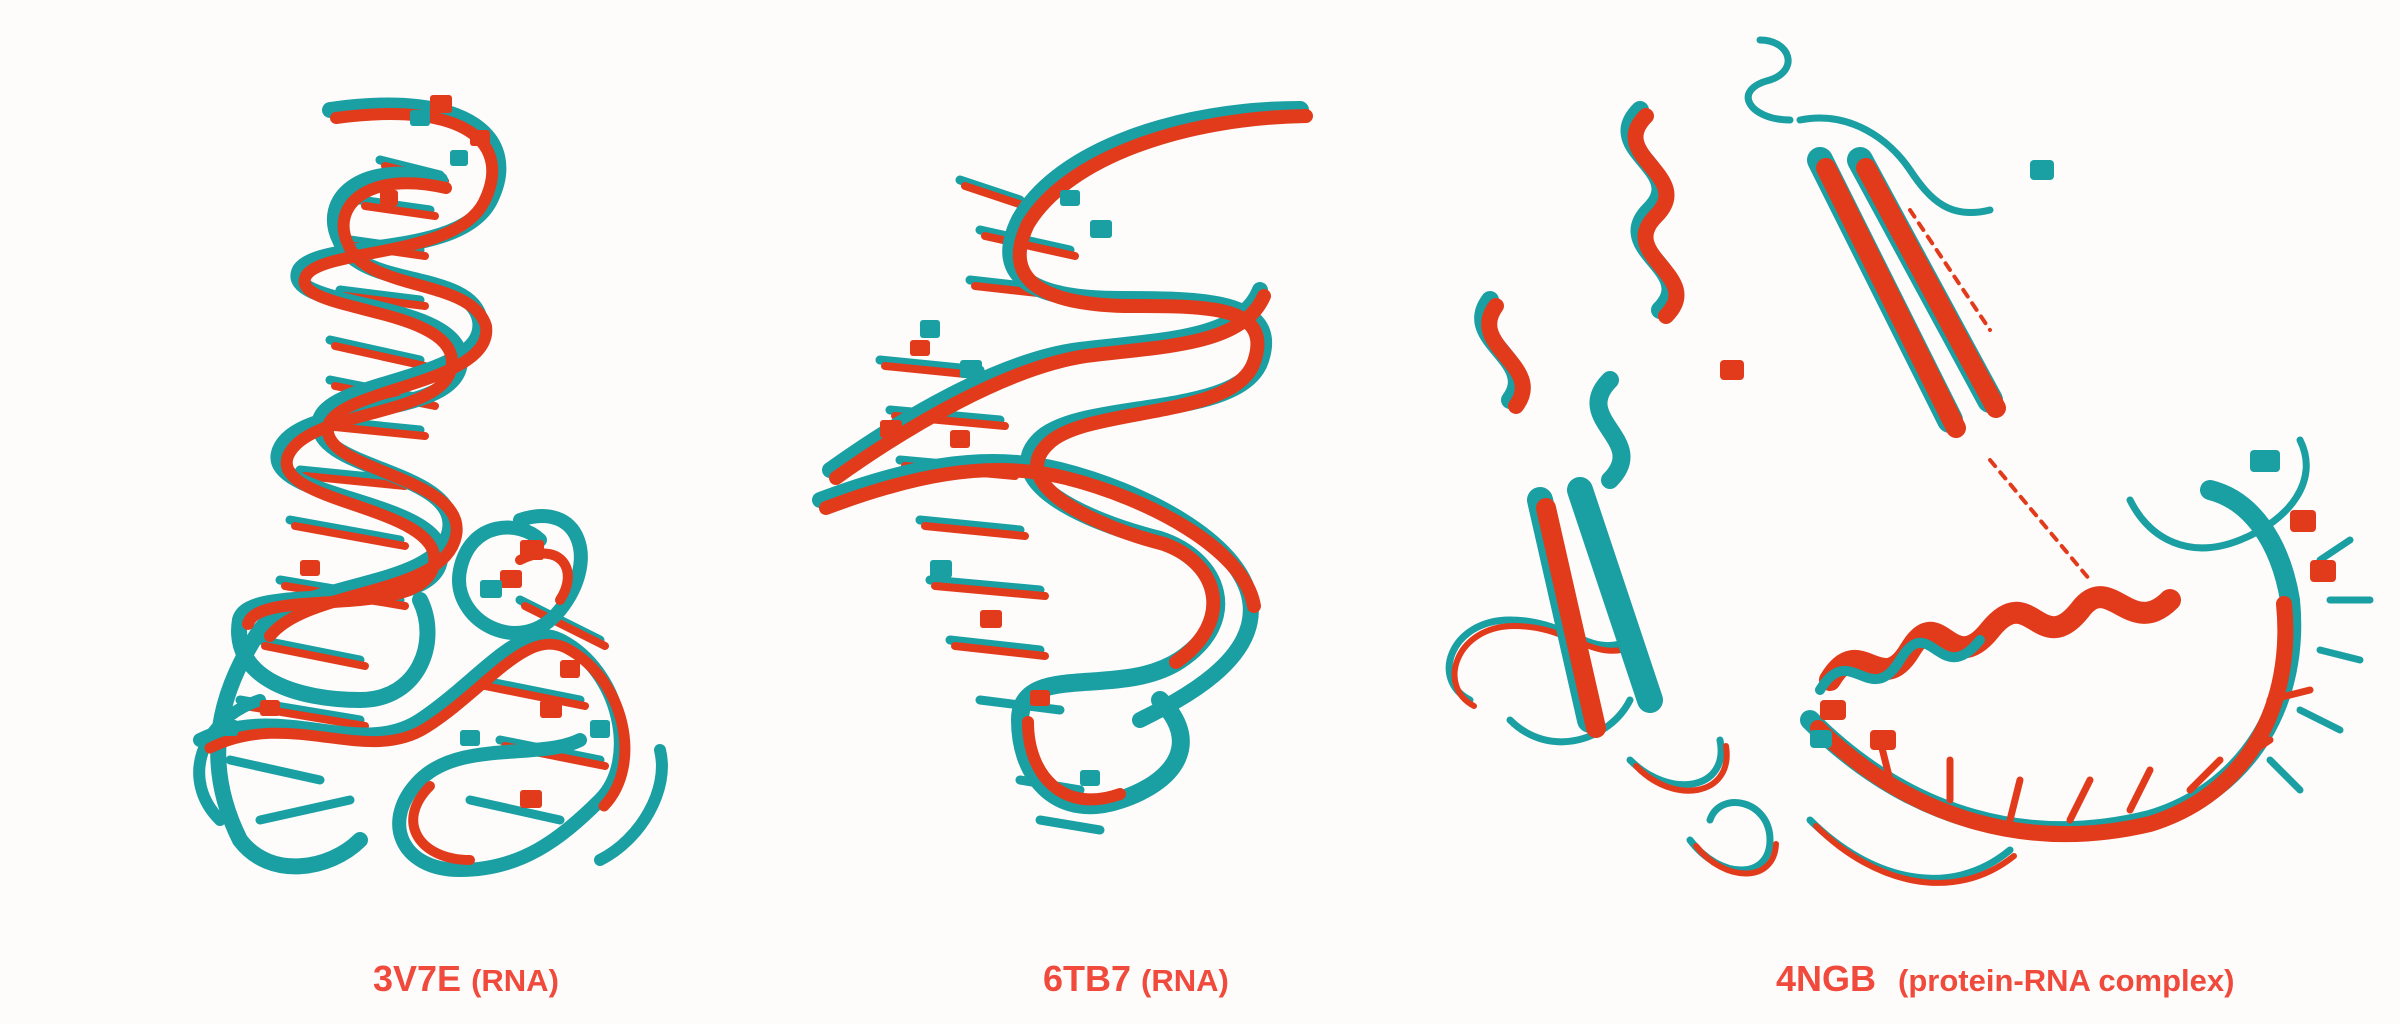  Describe the element at coordinates (1136, 983) in the screenshot. I see `structure-caption: 6TB7 (RNA)` at that location.